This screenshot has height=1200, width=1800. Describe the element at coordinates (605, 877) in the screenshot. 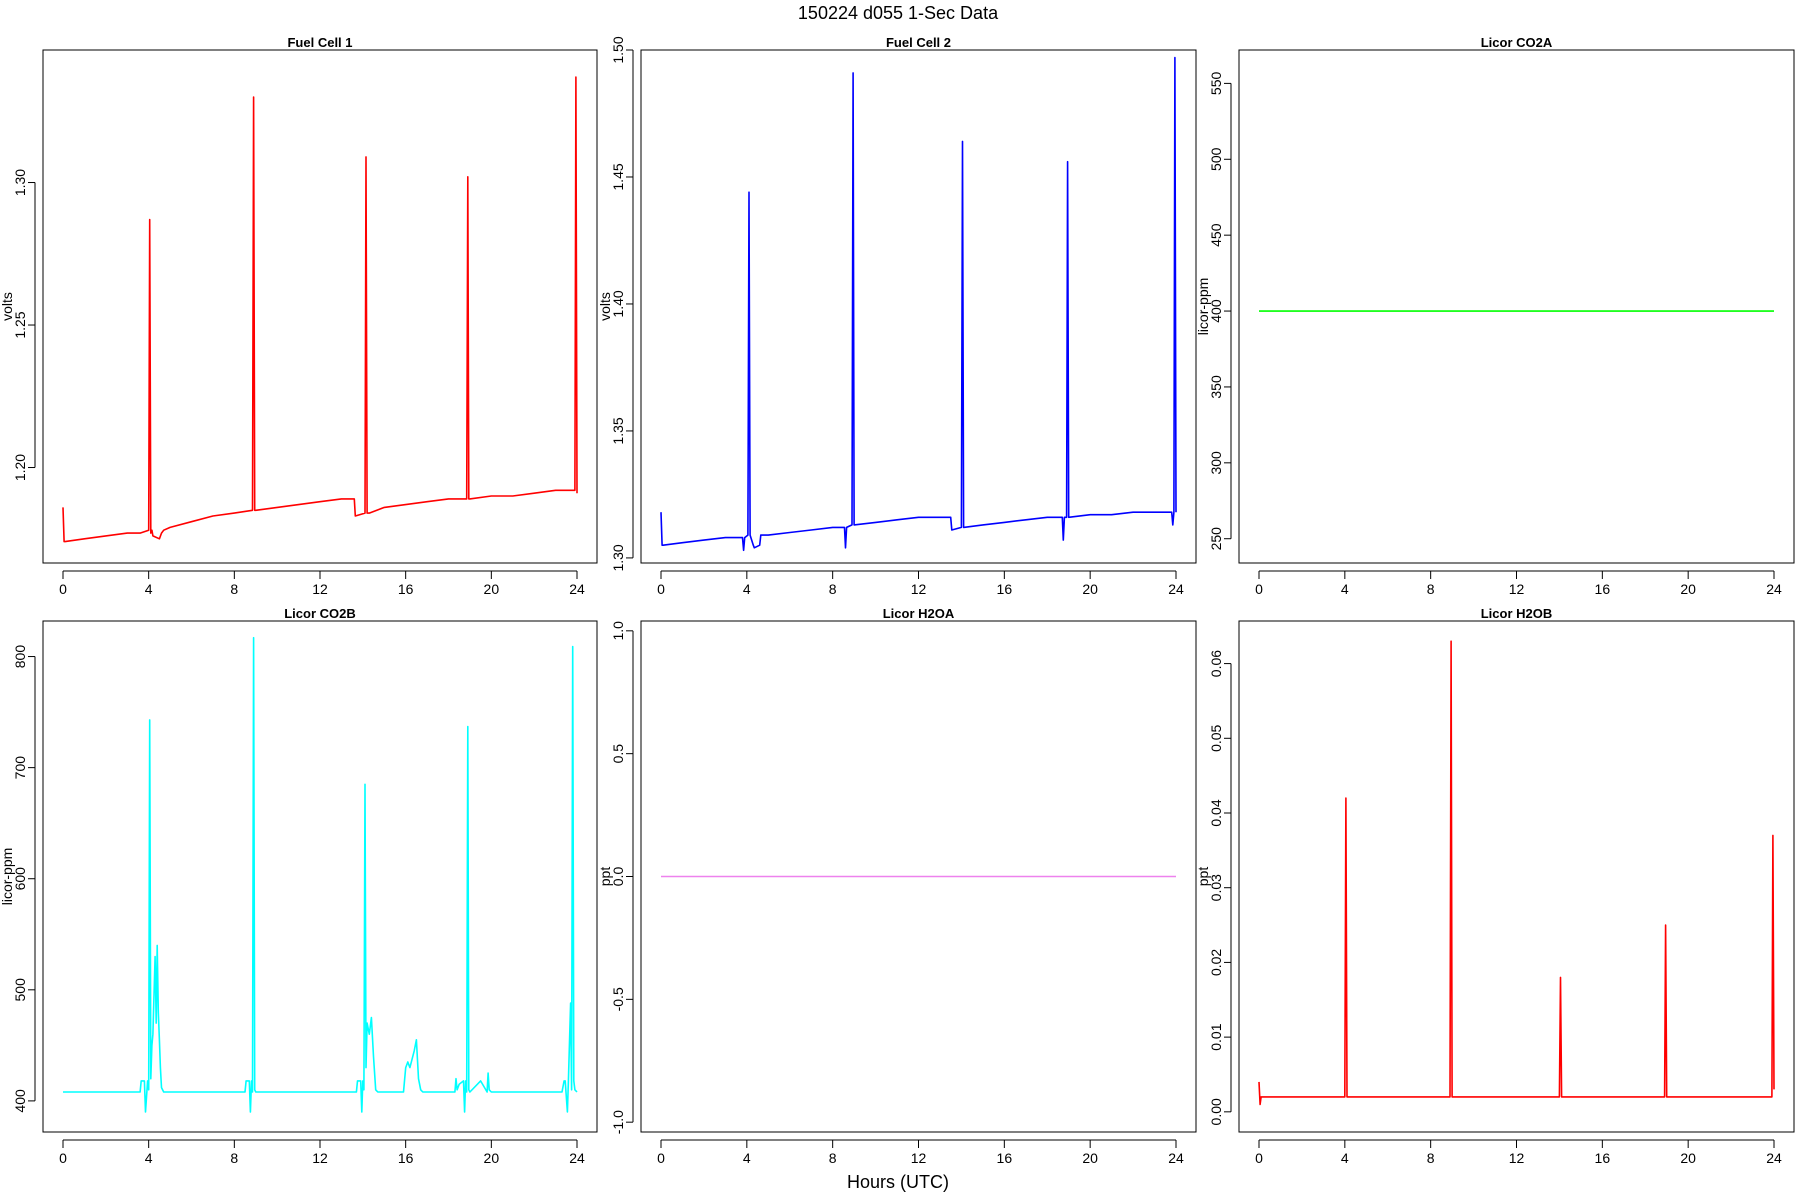

I see `chart5-y-axis-label: ppt` at that location.